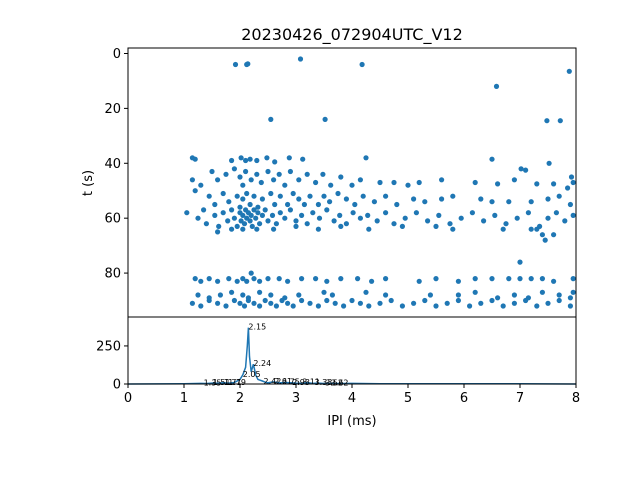  What do you see at coordinates (112, 219) in the screenshot?
I see `scatter-y-tick-label: 60` at bounding box center [112, 219].